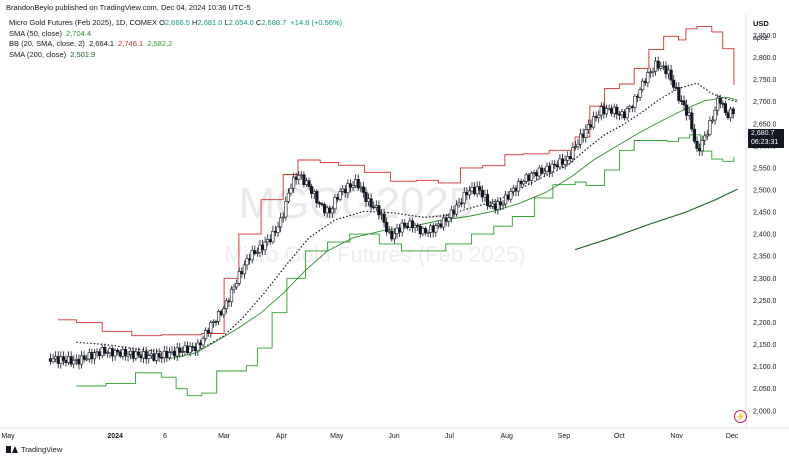 This screenshot has width=789, height=458. What do you see at coordinates (38, 54) in the screenshot?
I see `sma200-label: SMA (200, close)` at bounding box center [38, 54].